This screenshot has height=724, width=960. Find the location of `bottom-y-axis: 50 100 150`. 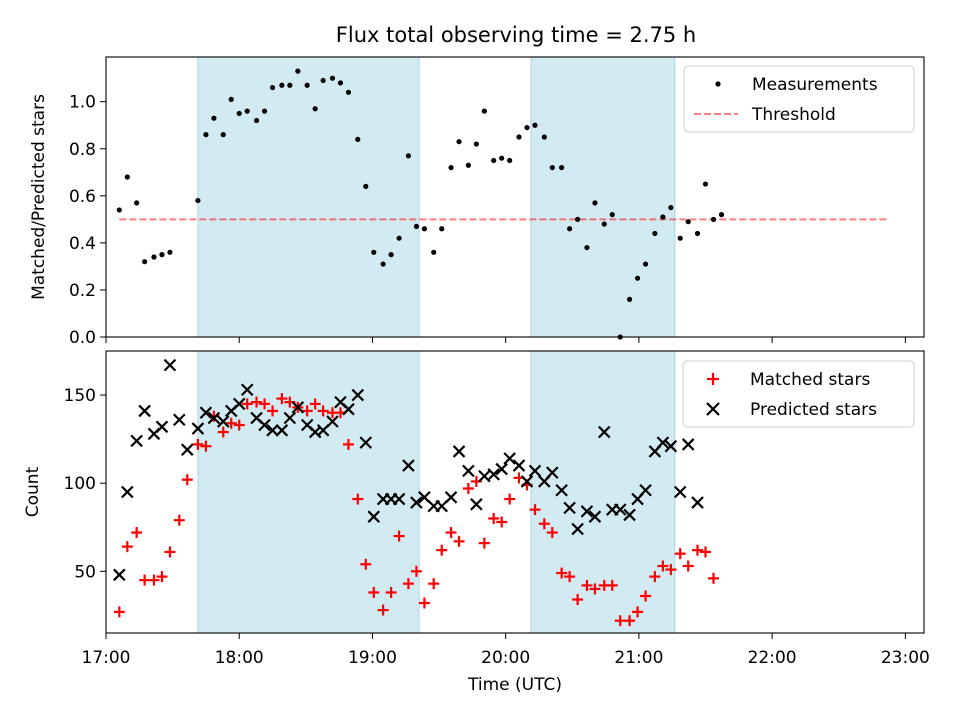

bottom-y-axis: 50 100 150 is located at coordinates (85, 484).